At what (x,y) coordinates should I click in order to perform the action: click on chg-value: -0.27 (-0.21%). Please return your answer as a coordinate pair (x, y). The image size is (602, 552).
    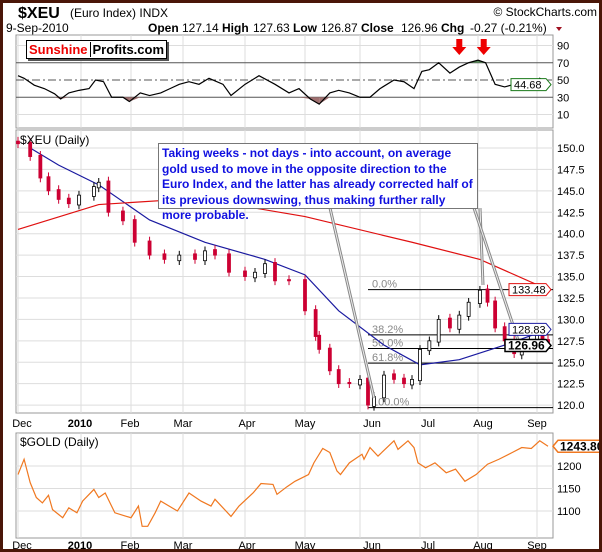
    Looking at the image, I should click on (508, 28).